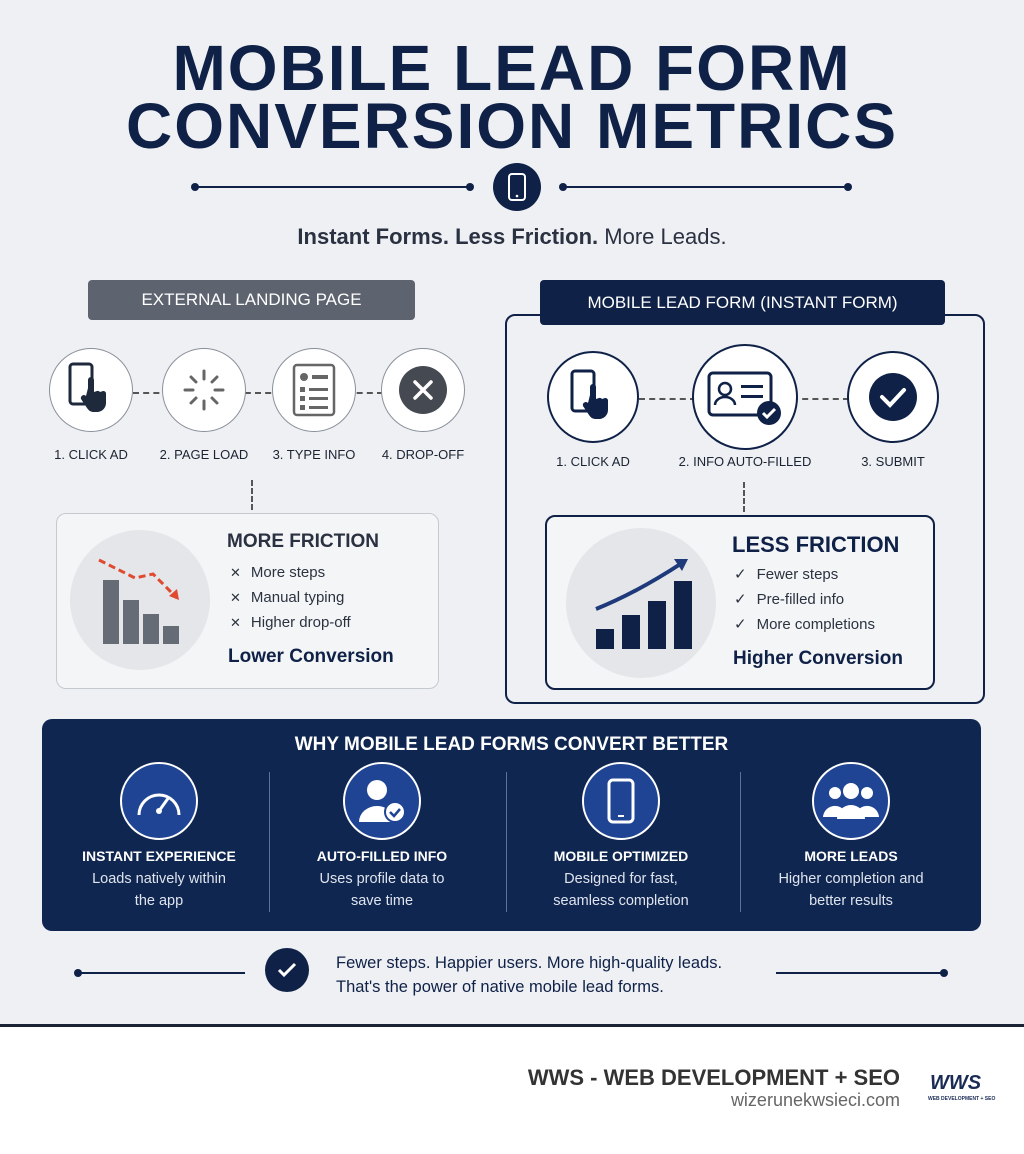 This screenshot has width=1024, height=1154. Describe the element at coordinates (303, 541) in the screenshot. I see `result-title: MORE FRICTION` at that location.